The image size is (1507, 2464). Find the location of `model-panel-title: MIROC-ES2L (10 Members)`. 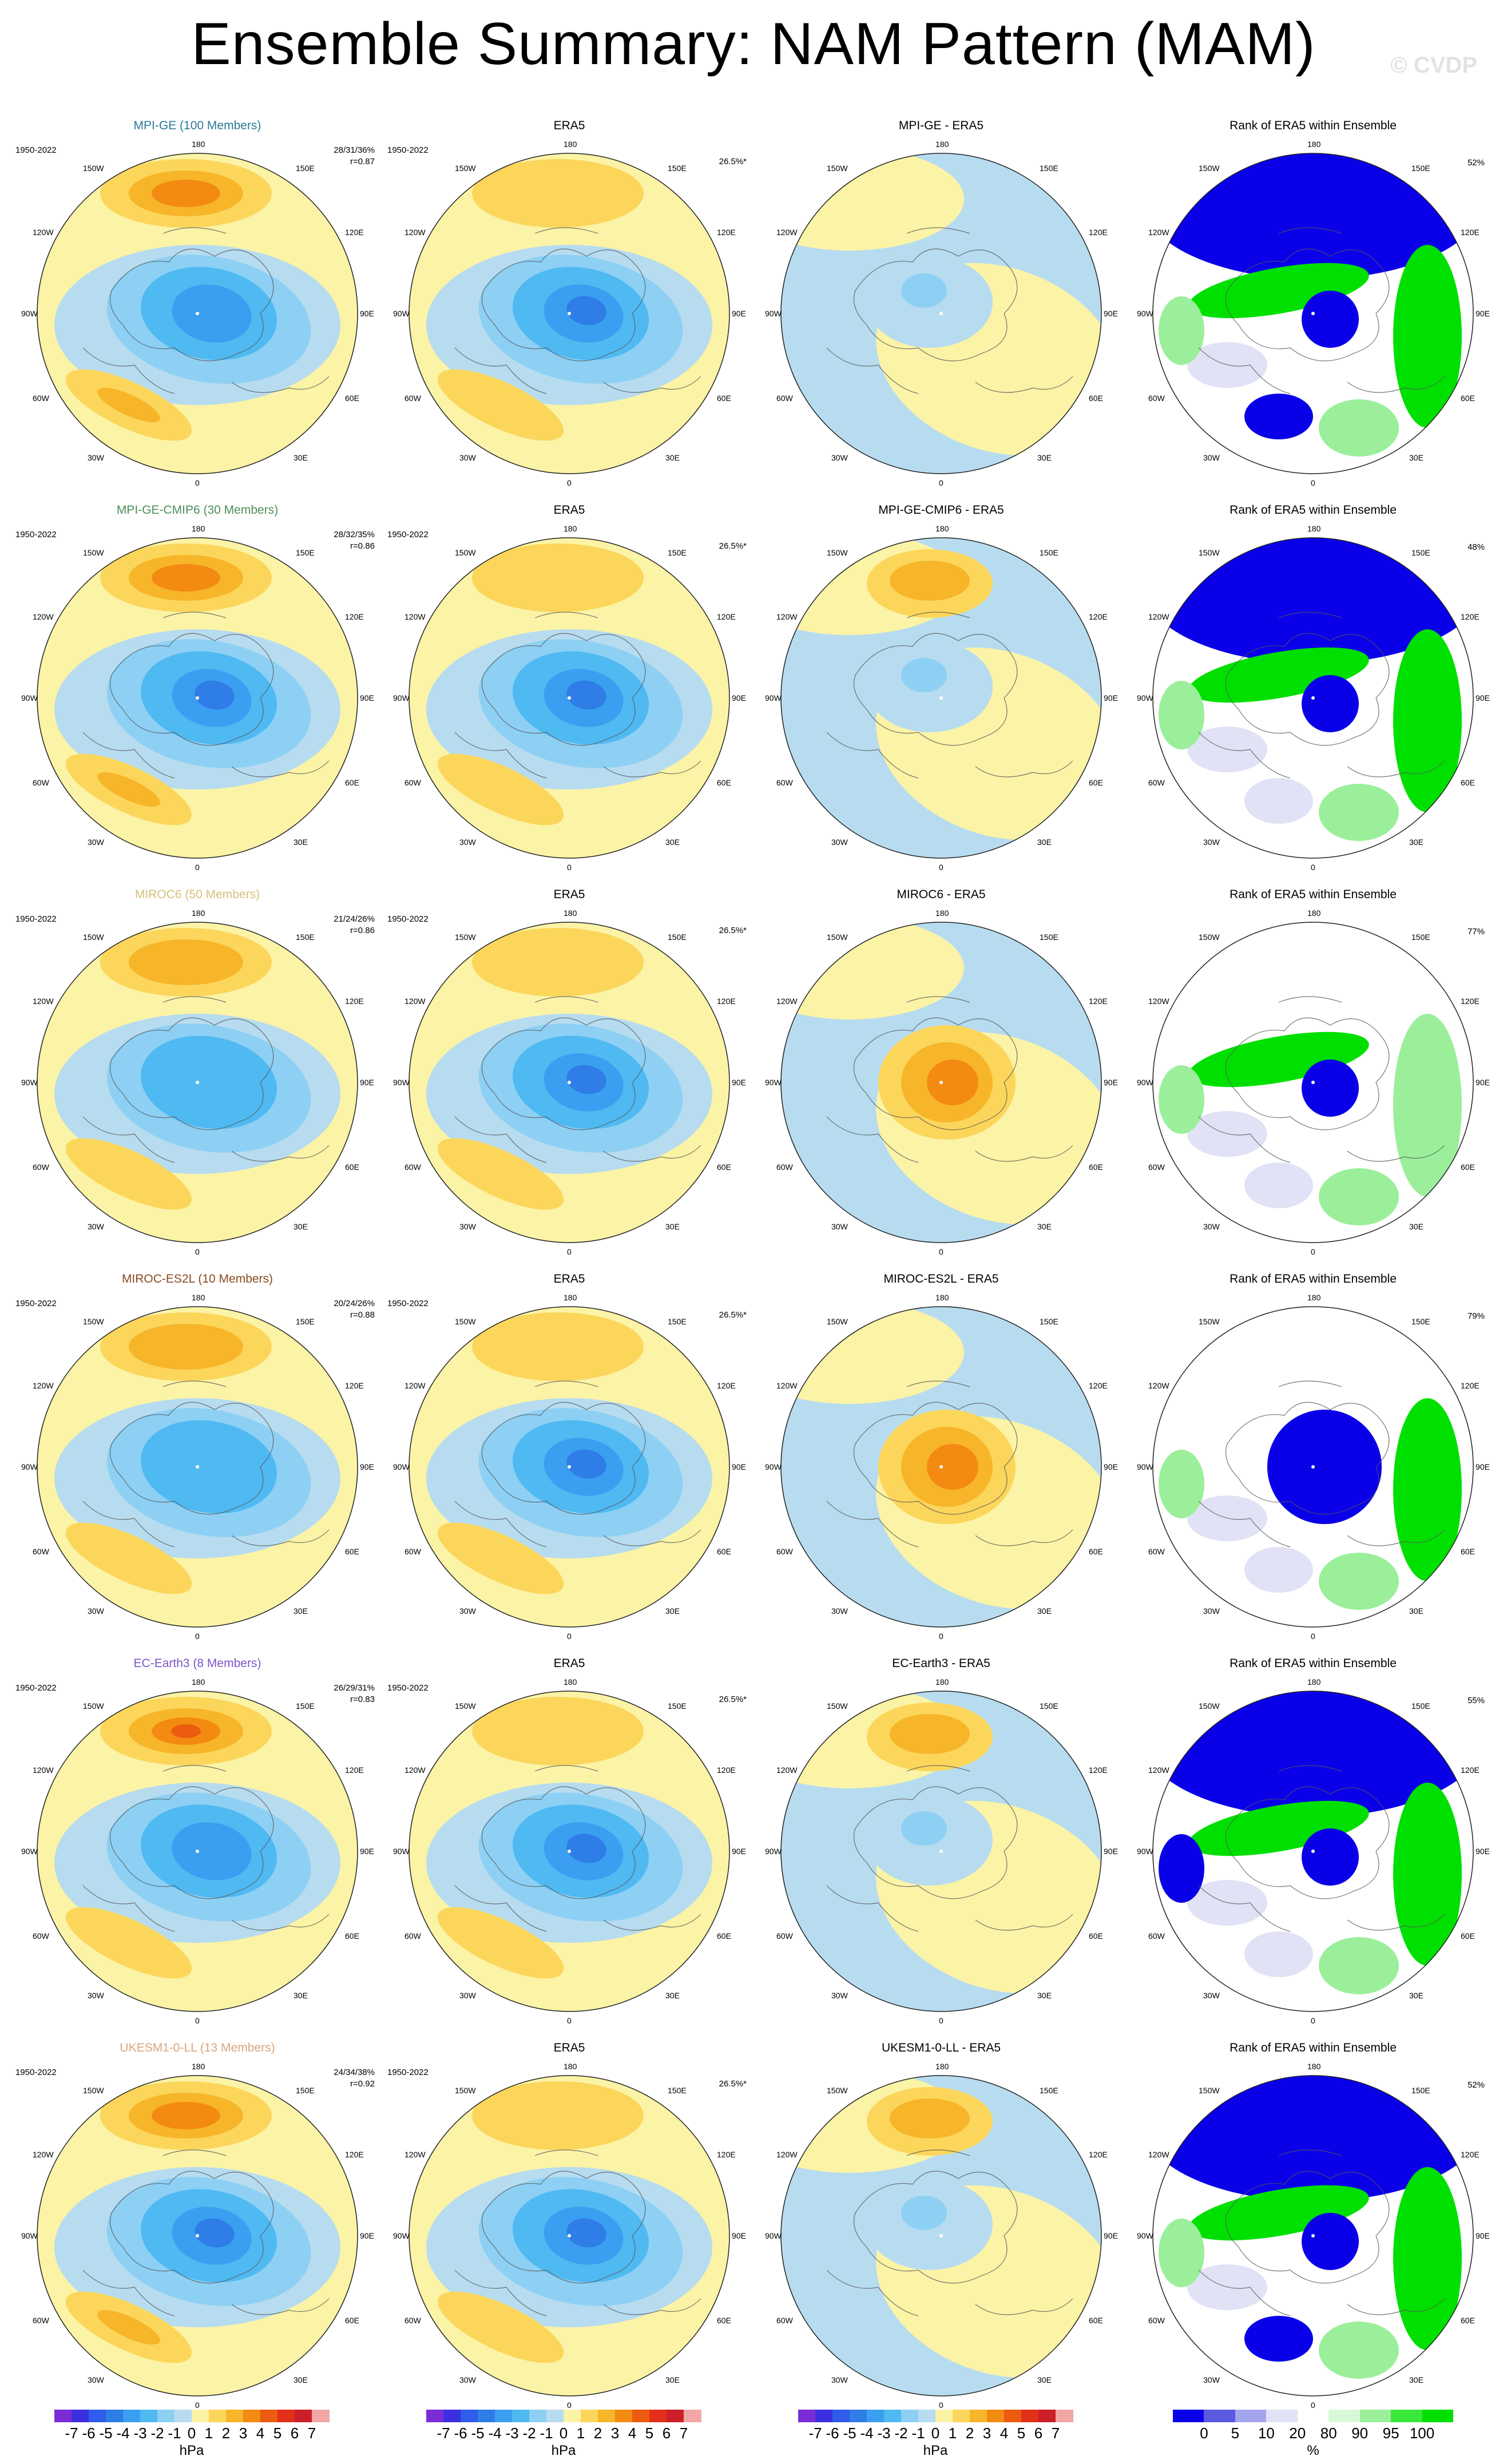

model-panel-title: MIROC-ES2L (10 Members) is located at coordinates (197, 1278).